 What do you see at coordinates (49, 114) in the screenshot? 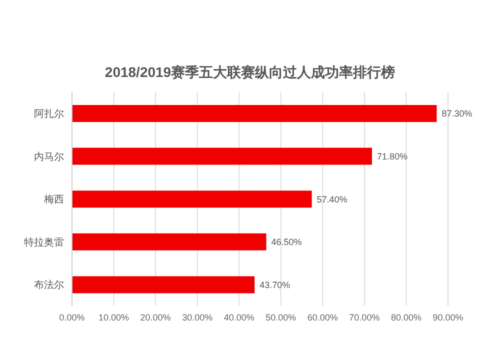
I see `y-tick-label: 阿扎尔` at bounding box center [49, 114].